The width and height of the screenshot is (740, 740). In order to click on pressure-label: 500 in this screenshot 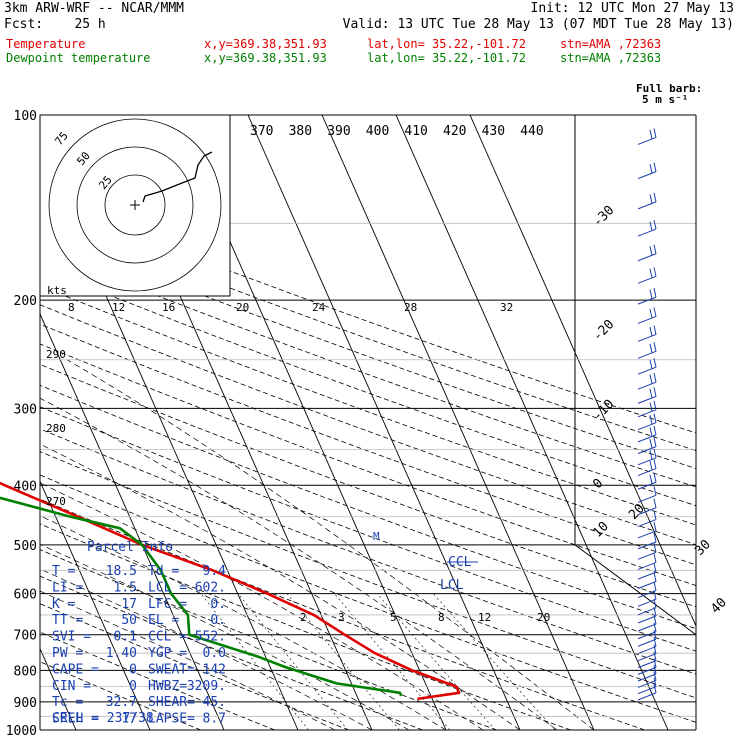, I will do `click(25, 546)`.